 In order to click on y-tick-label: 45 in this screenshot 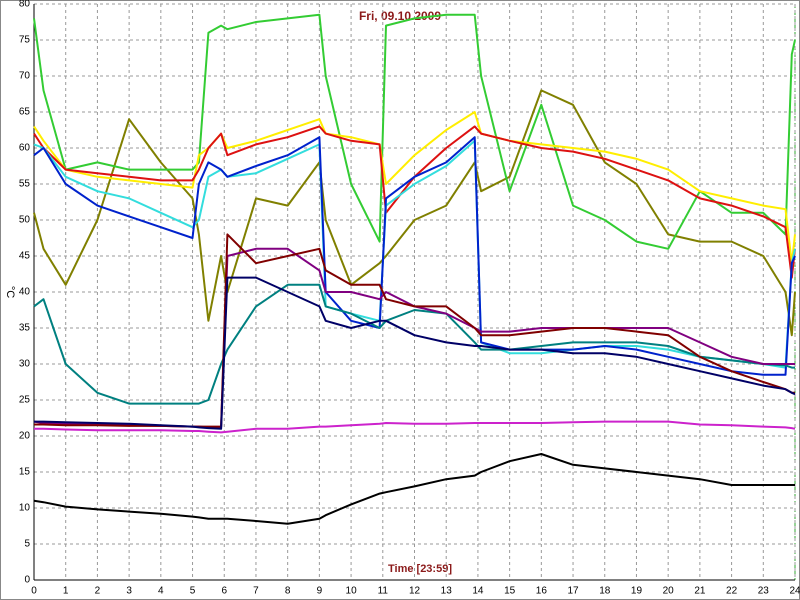, I will do `click(25, 256)`.